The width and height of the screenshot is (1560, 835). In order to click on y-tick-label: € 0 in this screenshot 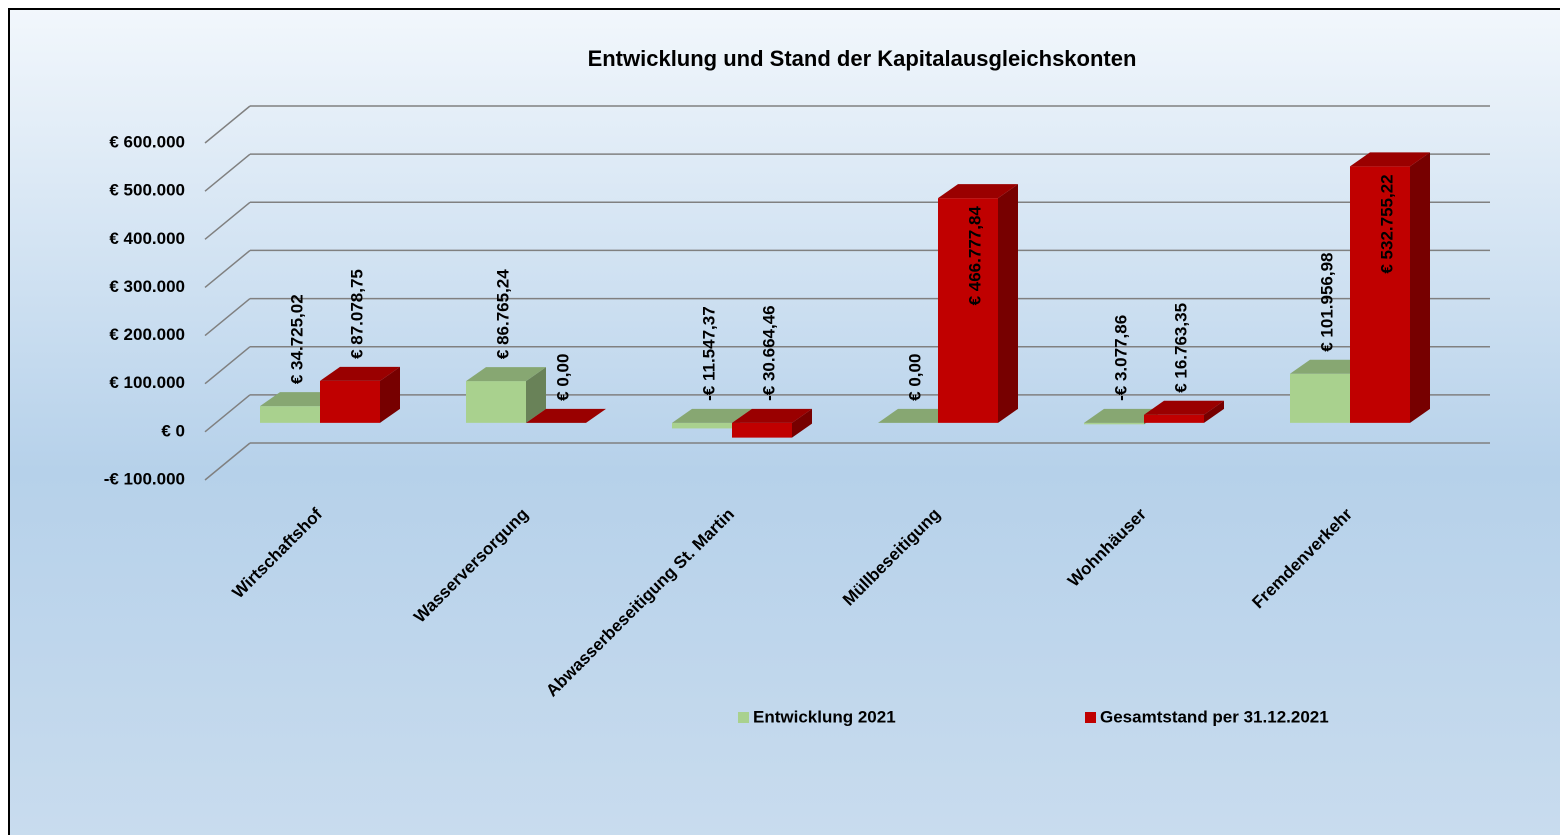, I will do `click(173, 430)`.